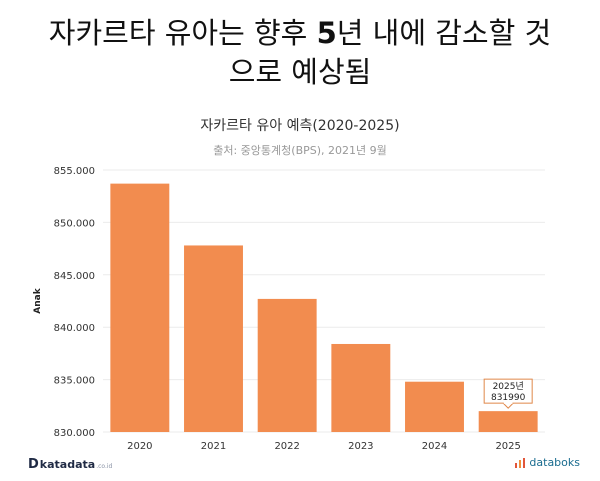 The image size is (600, 481). What do you see at coordinates (300, 72) in the screenshot?
I see `headline-line2: 으로 예상됨` at bounding box center [300, 72].